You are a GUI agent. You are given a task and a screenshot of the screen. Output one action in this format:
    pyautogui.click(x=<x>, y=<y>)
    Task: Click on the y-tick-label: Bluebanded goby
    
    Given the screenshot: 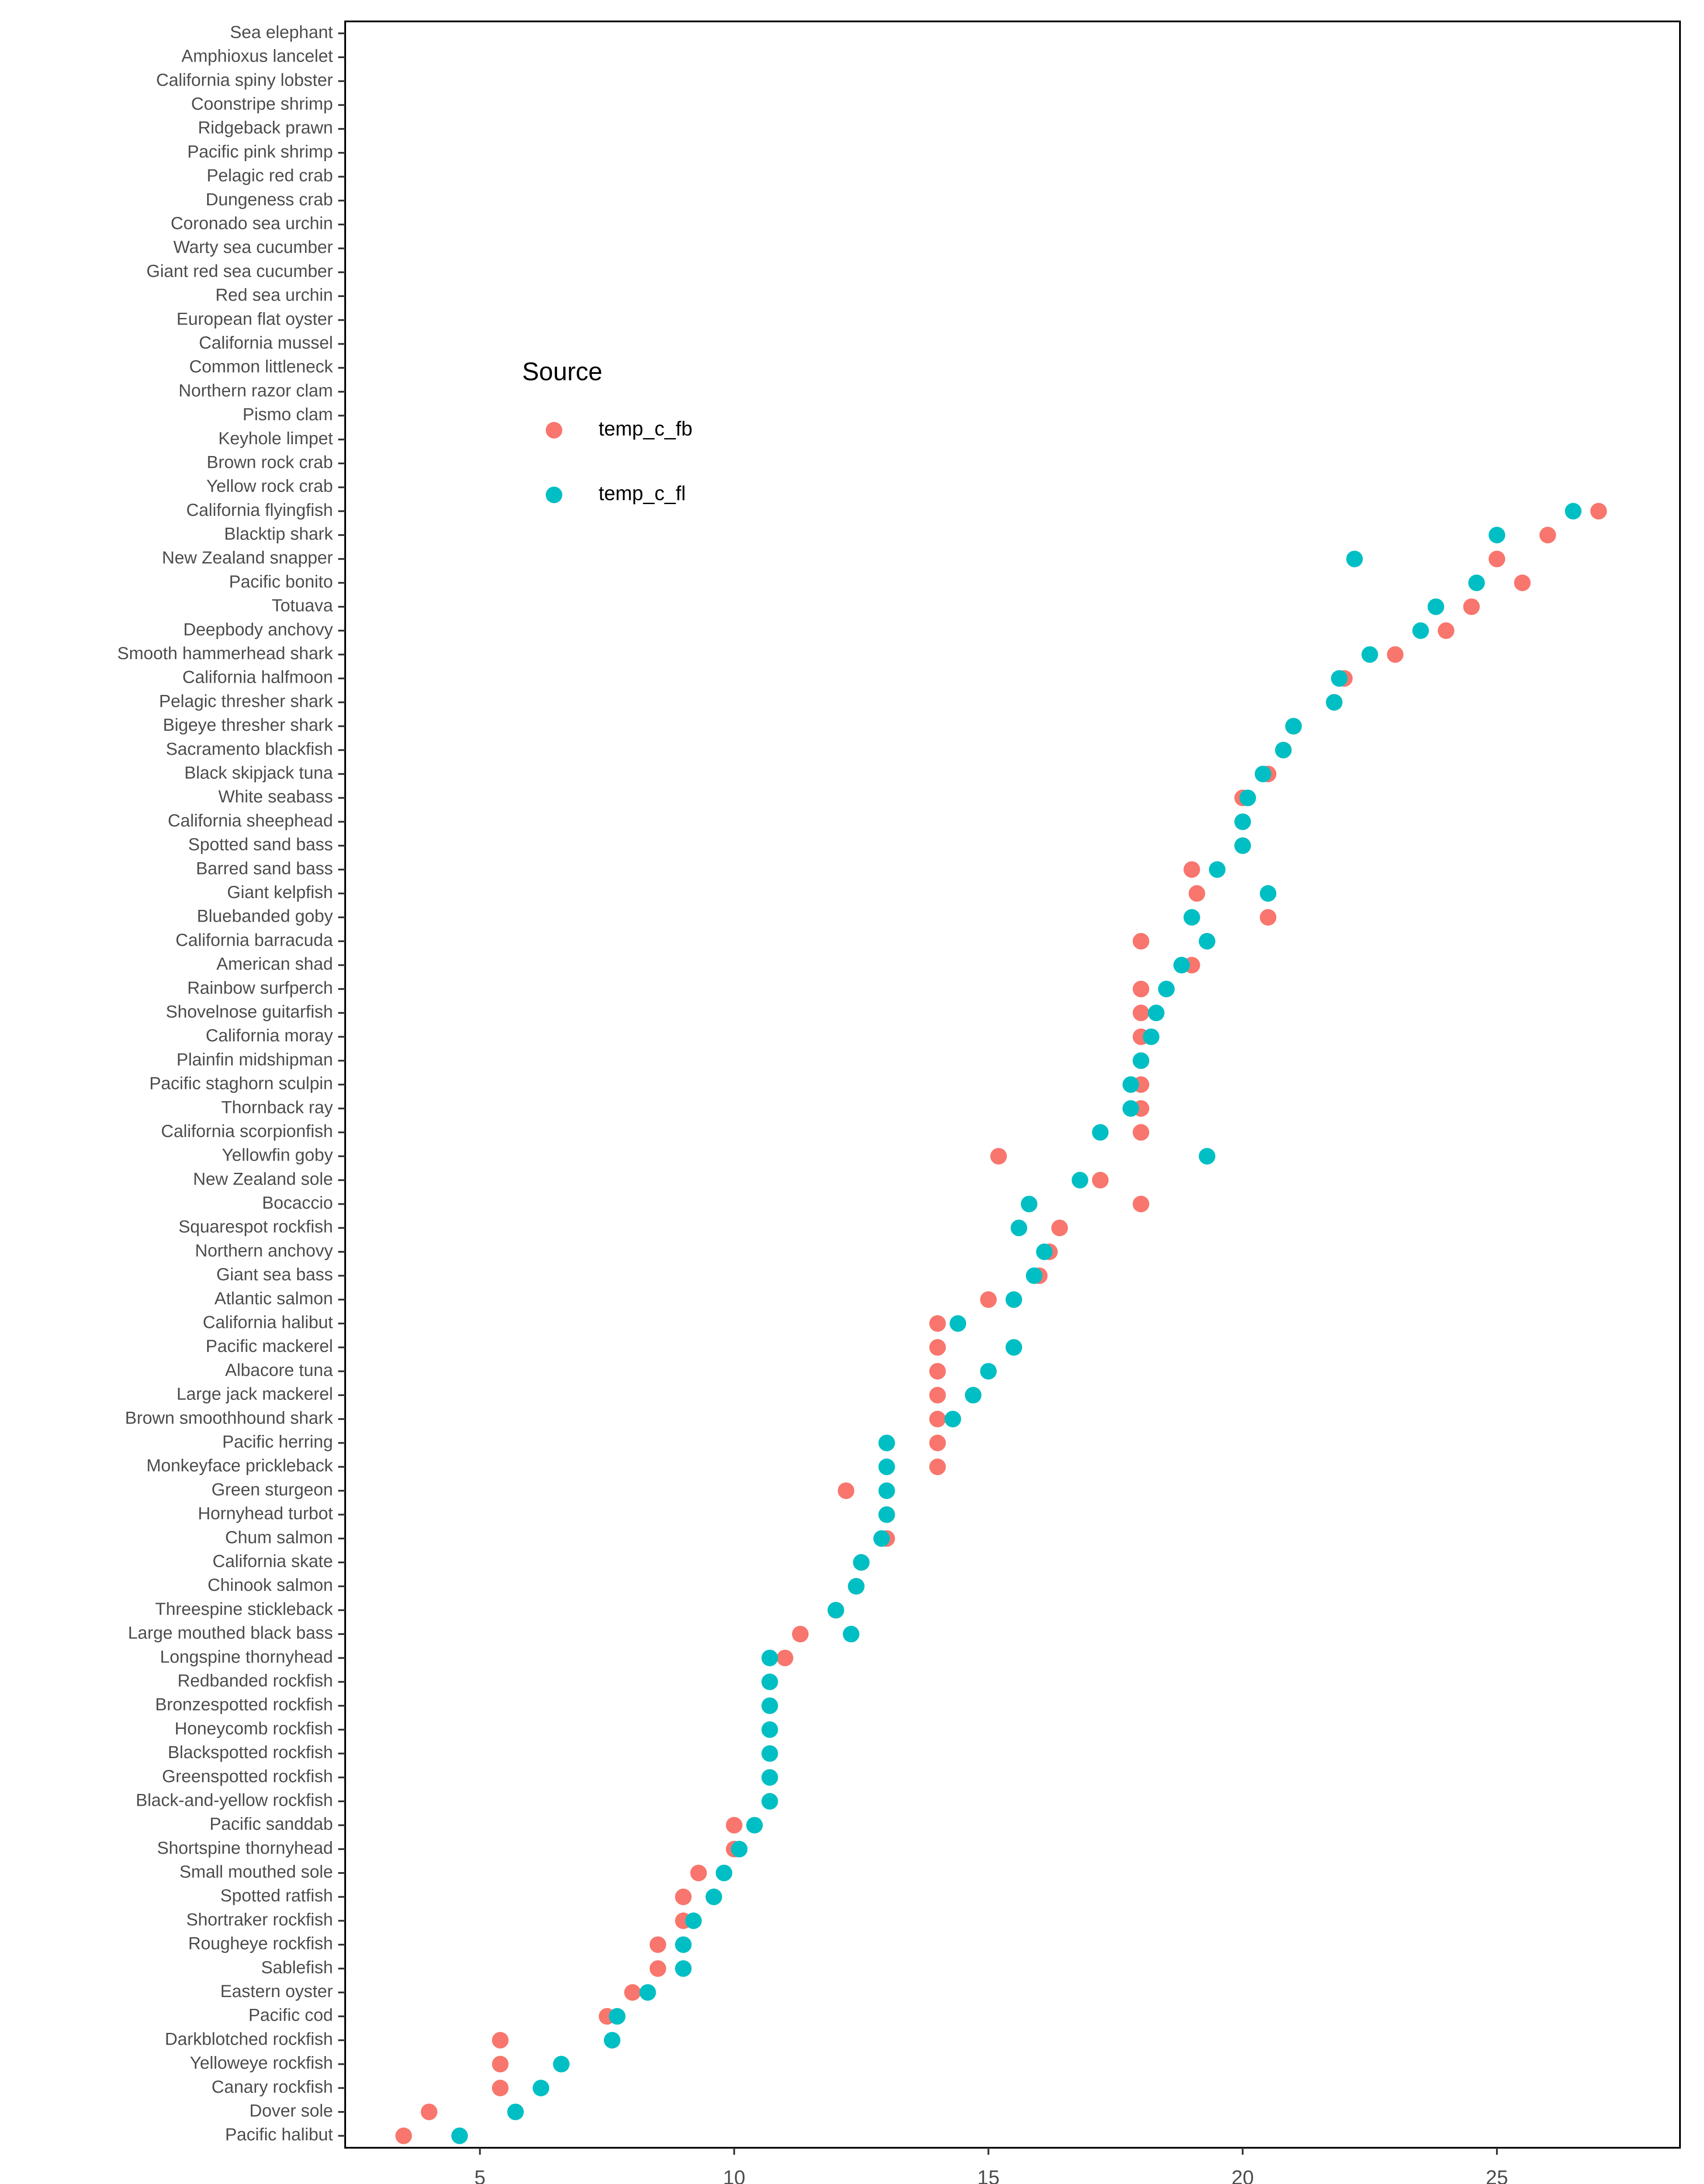 What is the action you would take?
    pyautogui.click(x=265, y=917)
    